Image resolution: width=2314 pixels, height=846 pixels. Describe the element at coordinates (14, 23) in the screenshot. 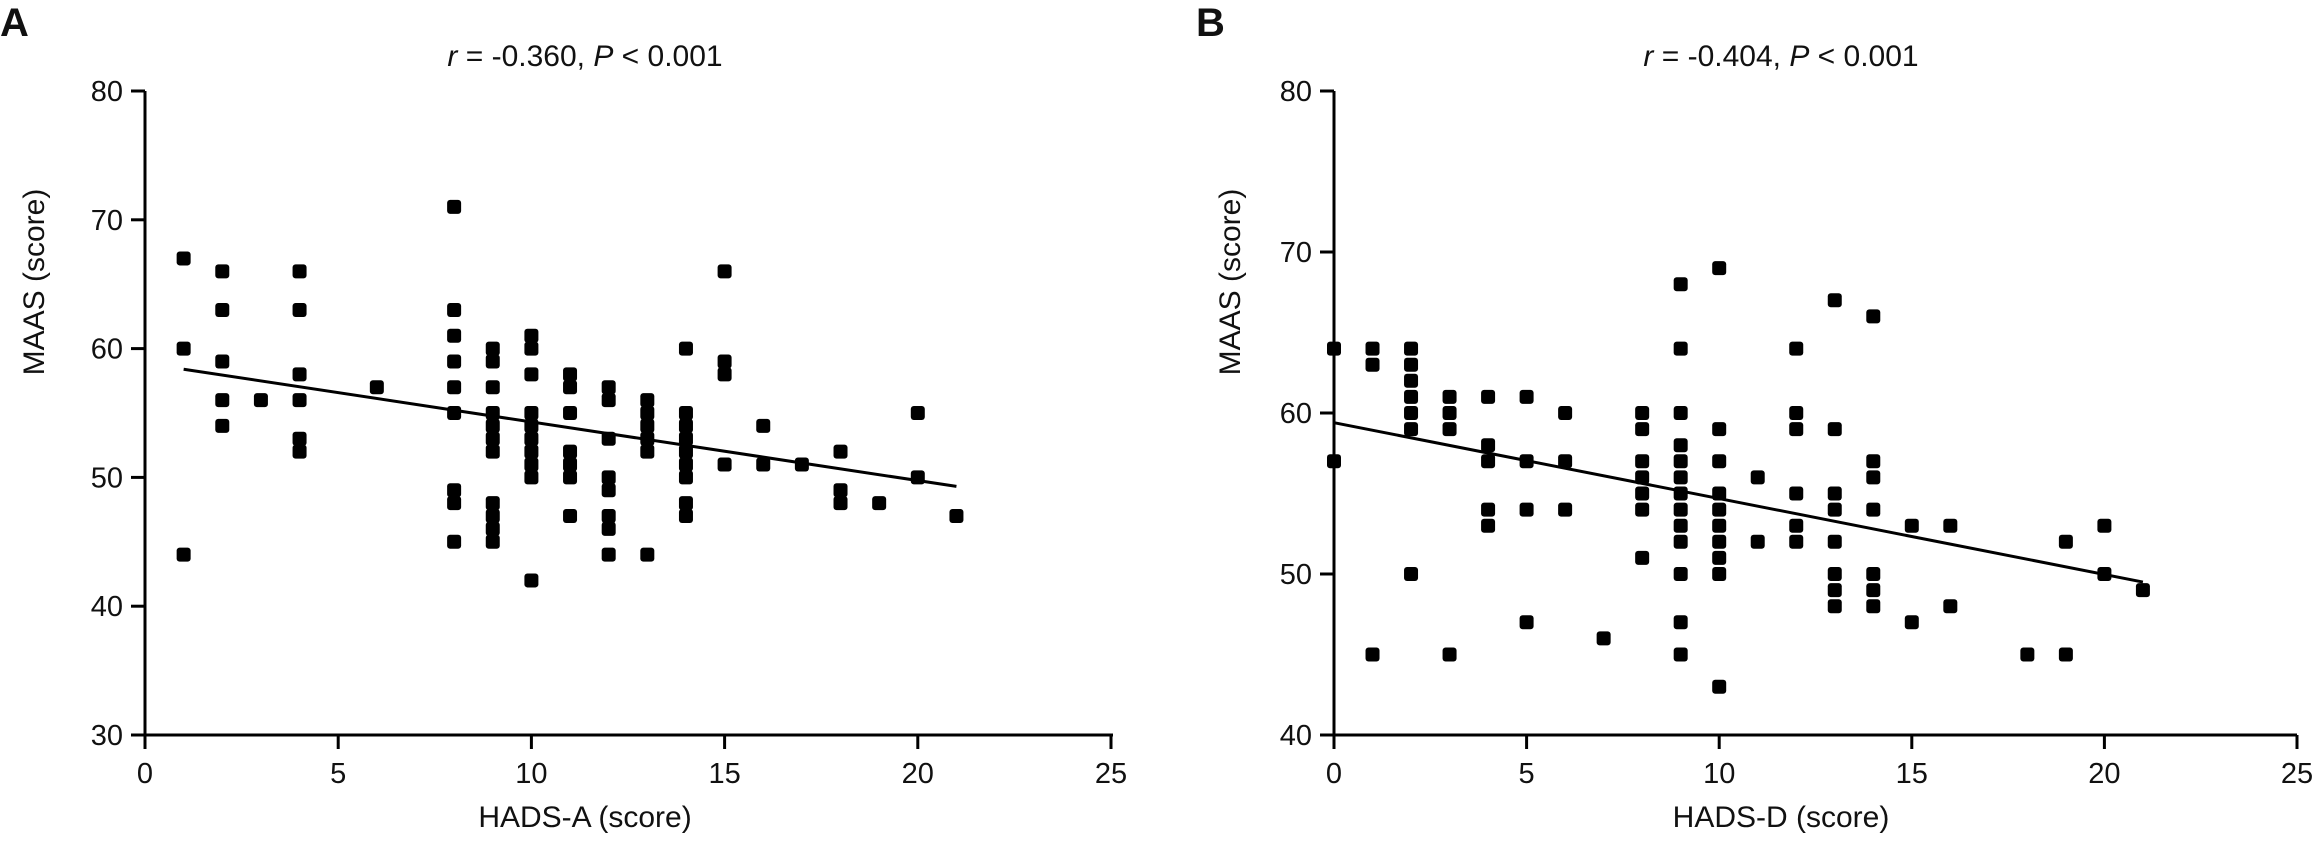

I see `panel-a-letter: A` at that location.